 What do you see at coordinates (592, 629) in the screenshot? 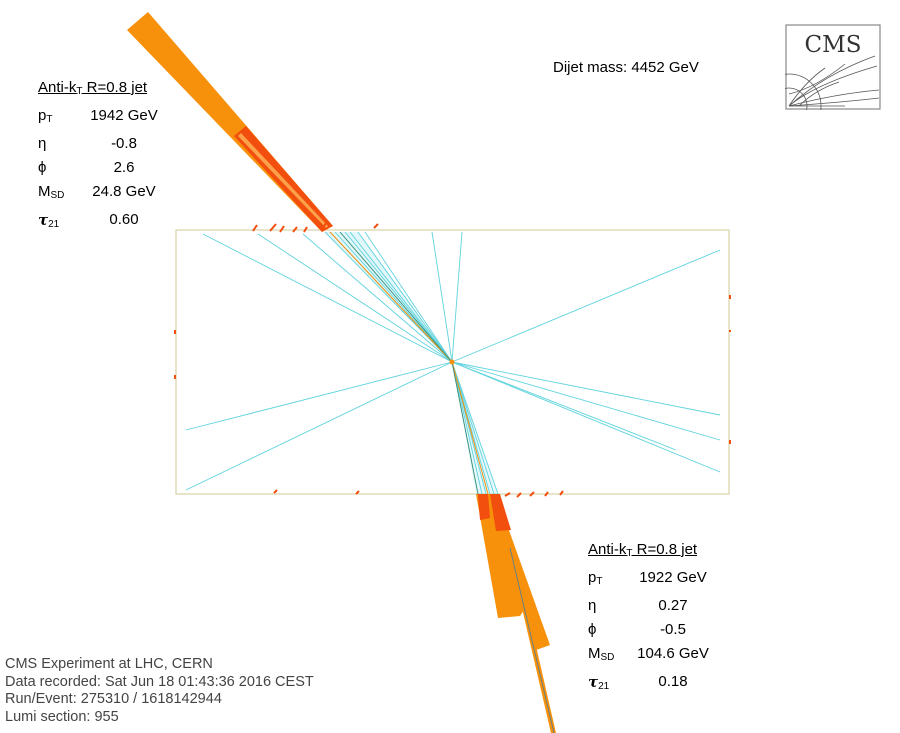
I see `jet2-phi-label: ϕ` at bounding box center [592, 629].